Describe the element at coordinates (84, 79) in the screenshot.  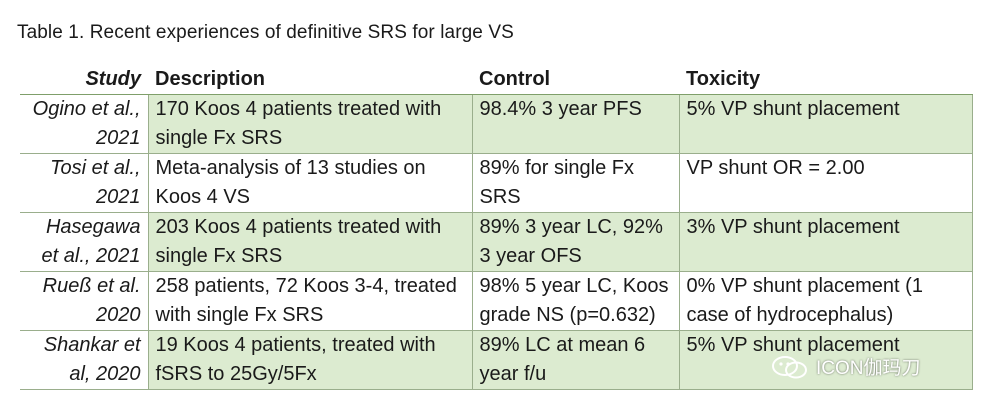
I see `header-study: Study` at that location.